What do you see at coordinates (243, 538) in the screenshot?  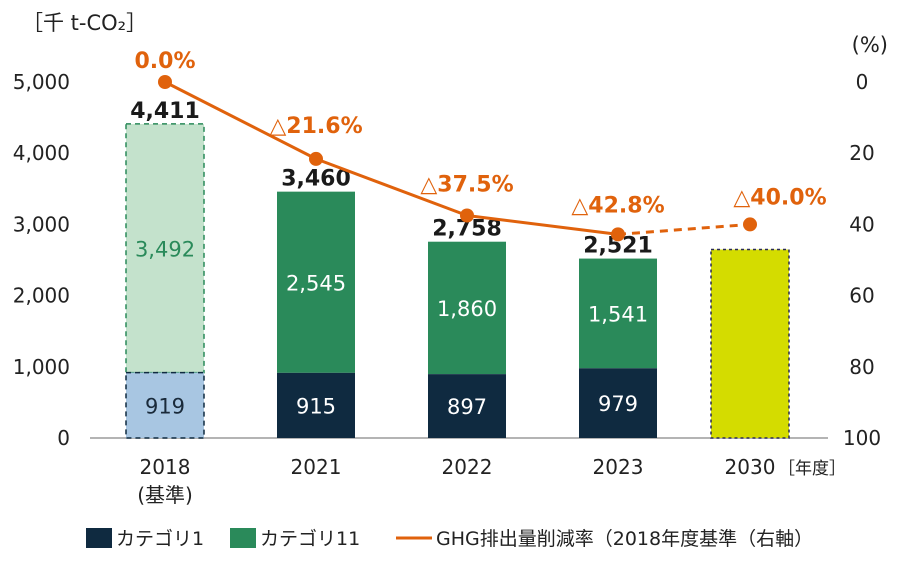 I see `legend-swatch-cat11` at bounding box center [243, 538].